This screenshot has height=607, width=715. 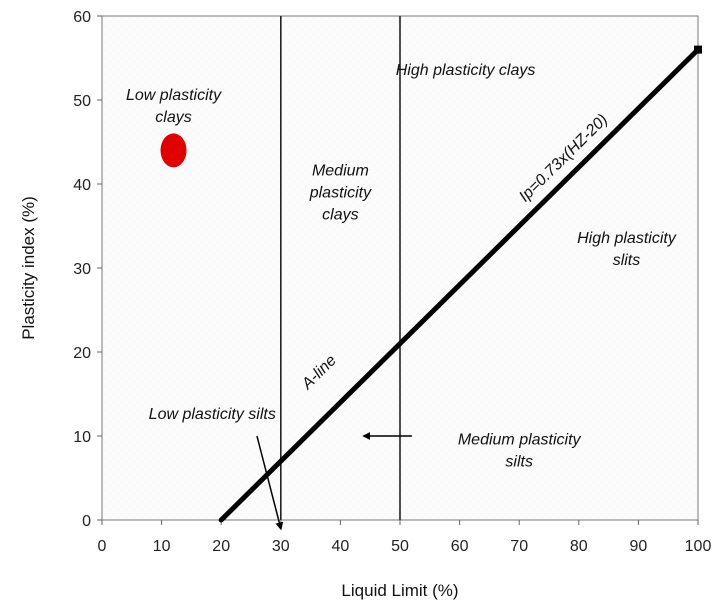 I want to click on x-tick-label: 40, so click(x=341, y=546).